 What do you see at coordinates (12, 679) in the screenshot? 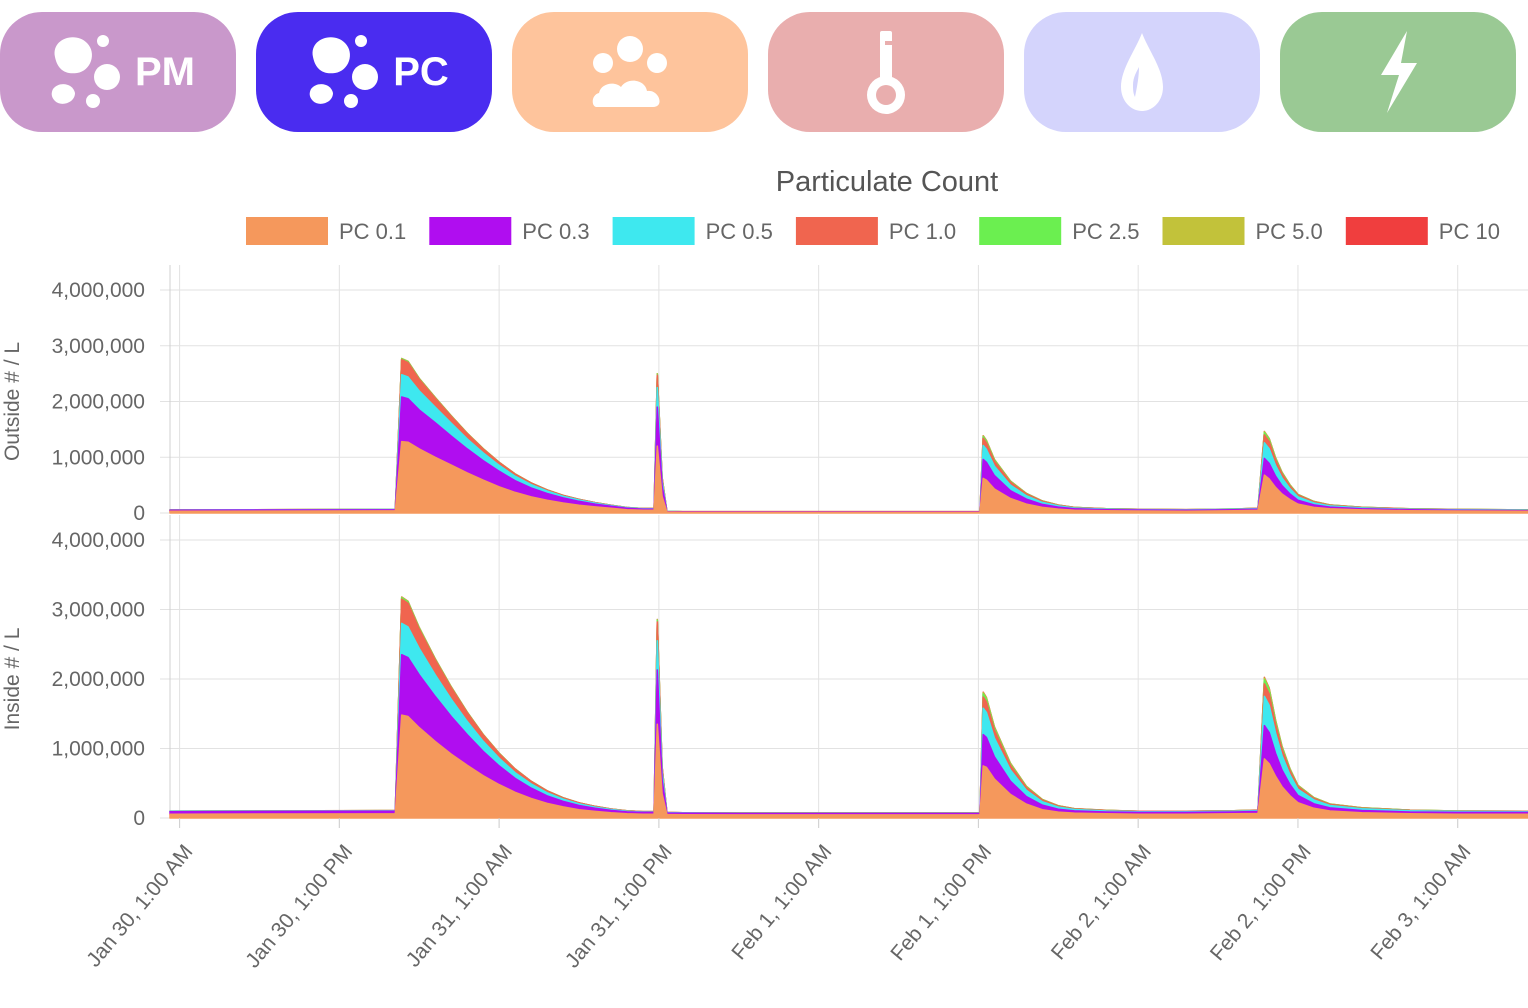
I see `y-axis-label: Inside # / L` at bounding box center [12, 679].